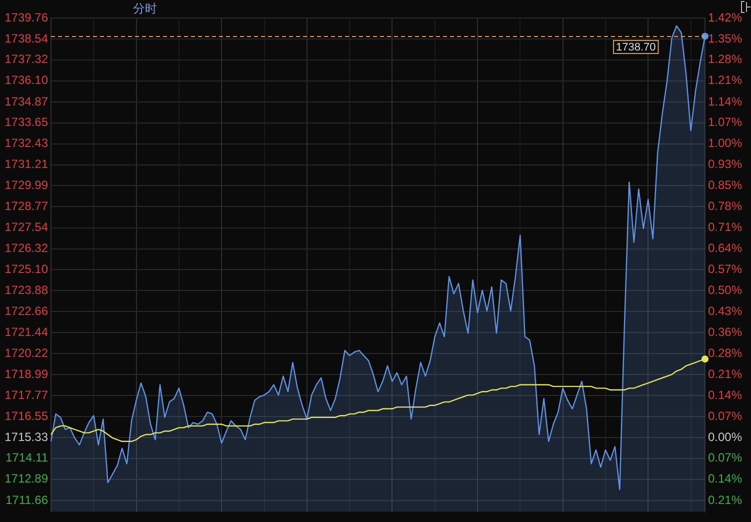  I want to click on y-tick-label: 1729.99, so click(26, 185).